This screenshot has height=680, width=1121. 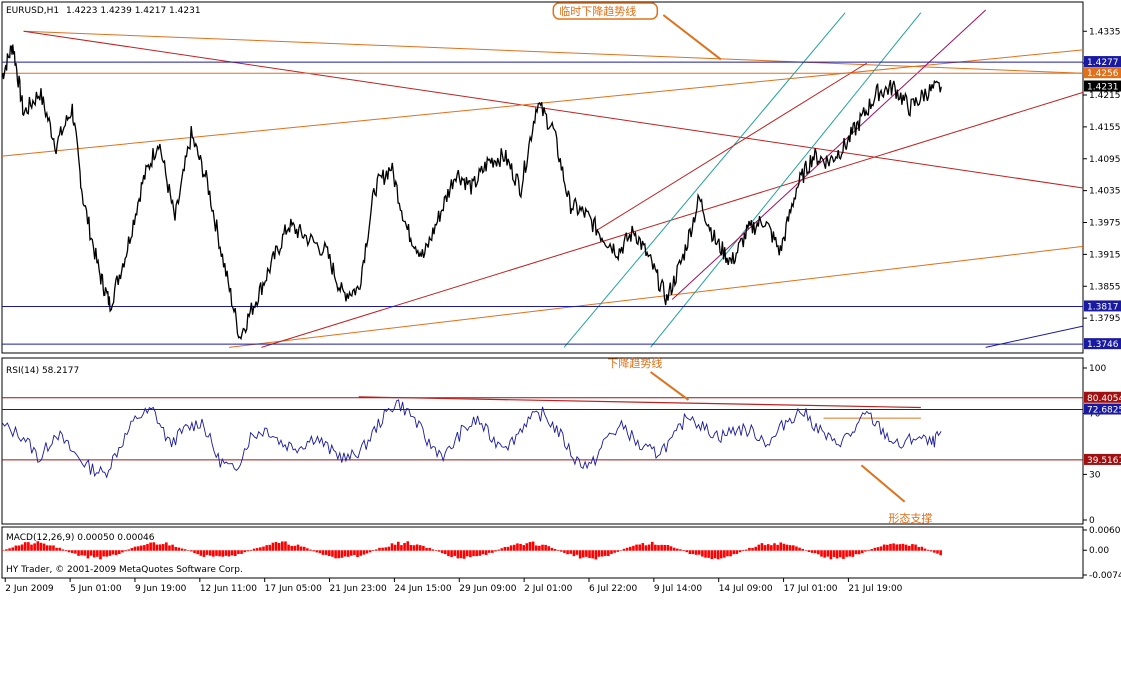 I want to click on price-level-label: 1.3817, so click(x=1103, y=307).